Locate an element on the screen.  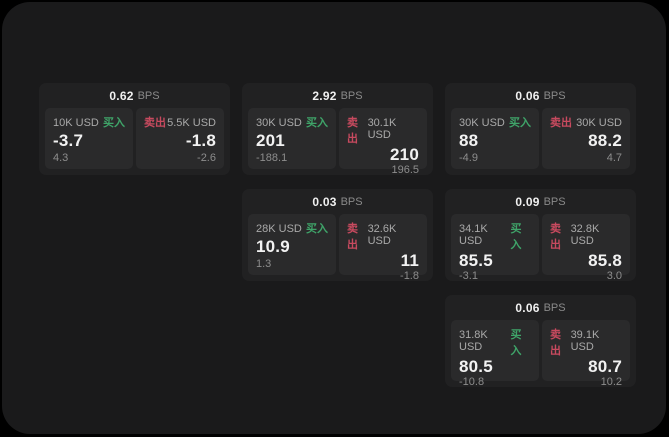
sell-delta: 10.2 is located at coordinates (611, 382).